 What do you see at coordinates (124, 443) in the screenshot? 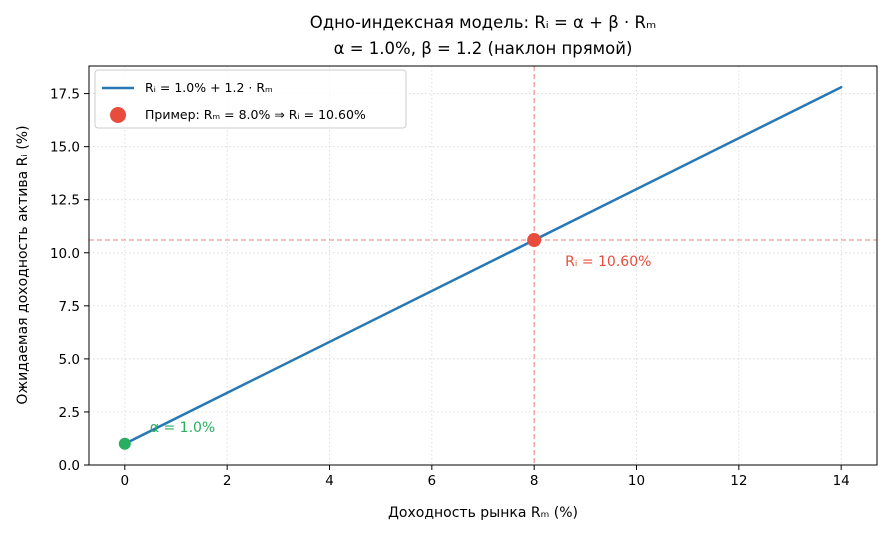
I see `alpha-point` at bounding box center [124, 443].